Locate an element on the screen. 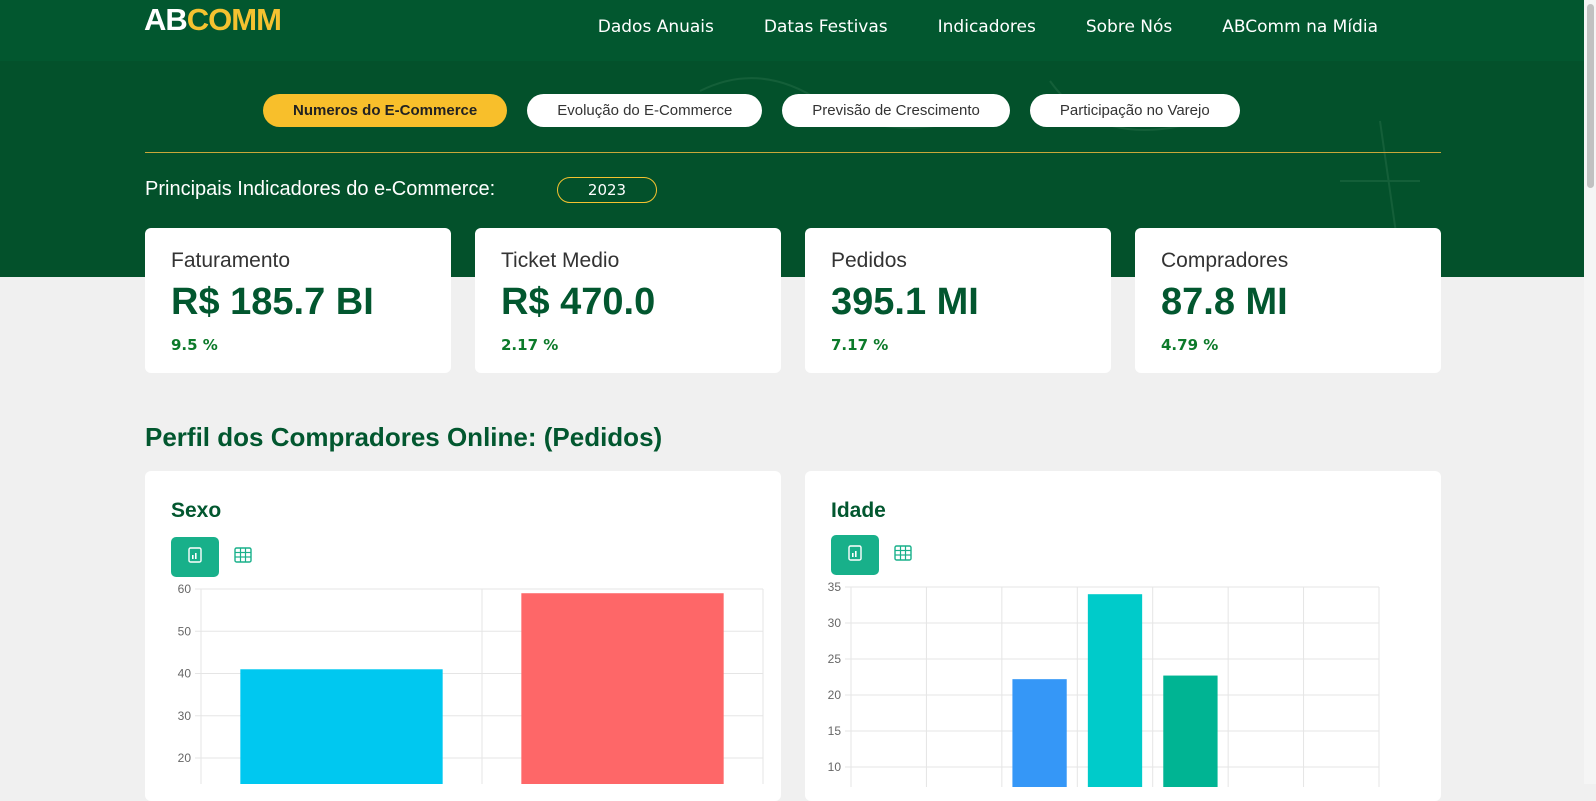  sexo-bar-chart: 20 30 40 50 60 is located at coordinates (471, 683).